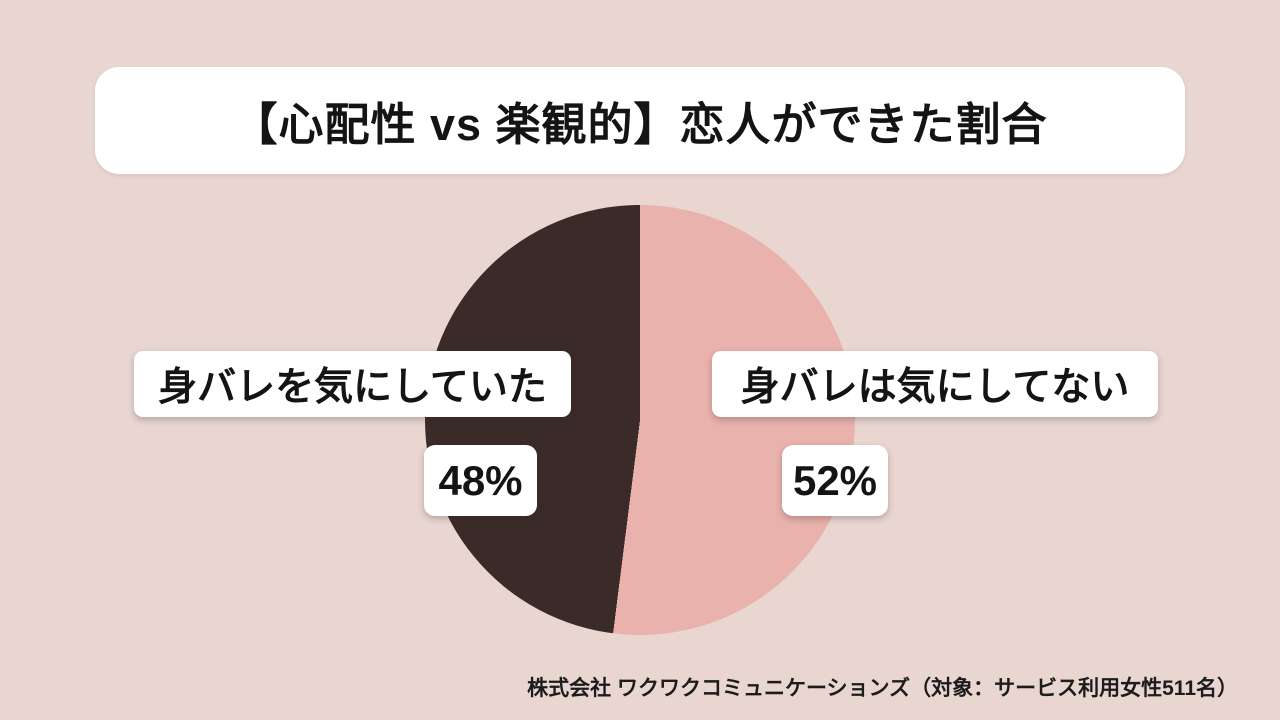 This screenshot has height=720, width=1280. Describe the element at coordinates (640, 124) in the screenshot. I see `page-title: 【心配性 vs 楽観的】恋人ができた割合` at that location.